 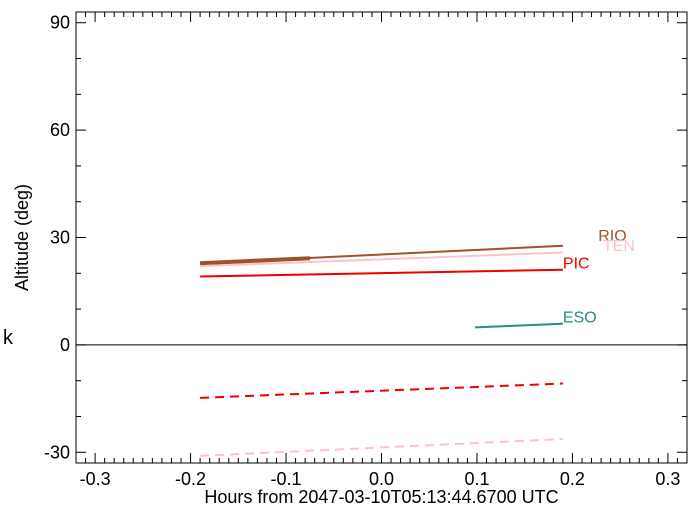 I want to click on x-tick-label: -0.3, so click(x=95, y=479).